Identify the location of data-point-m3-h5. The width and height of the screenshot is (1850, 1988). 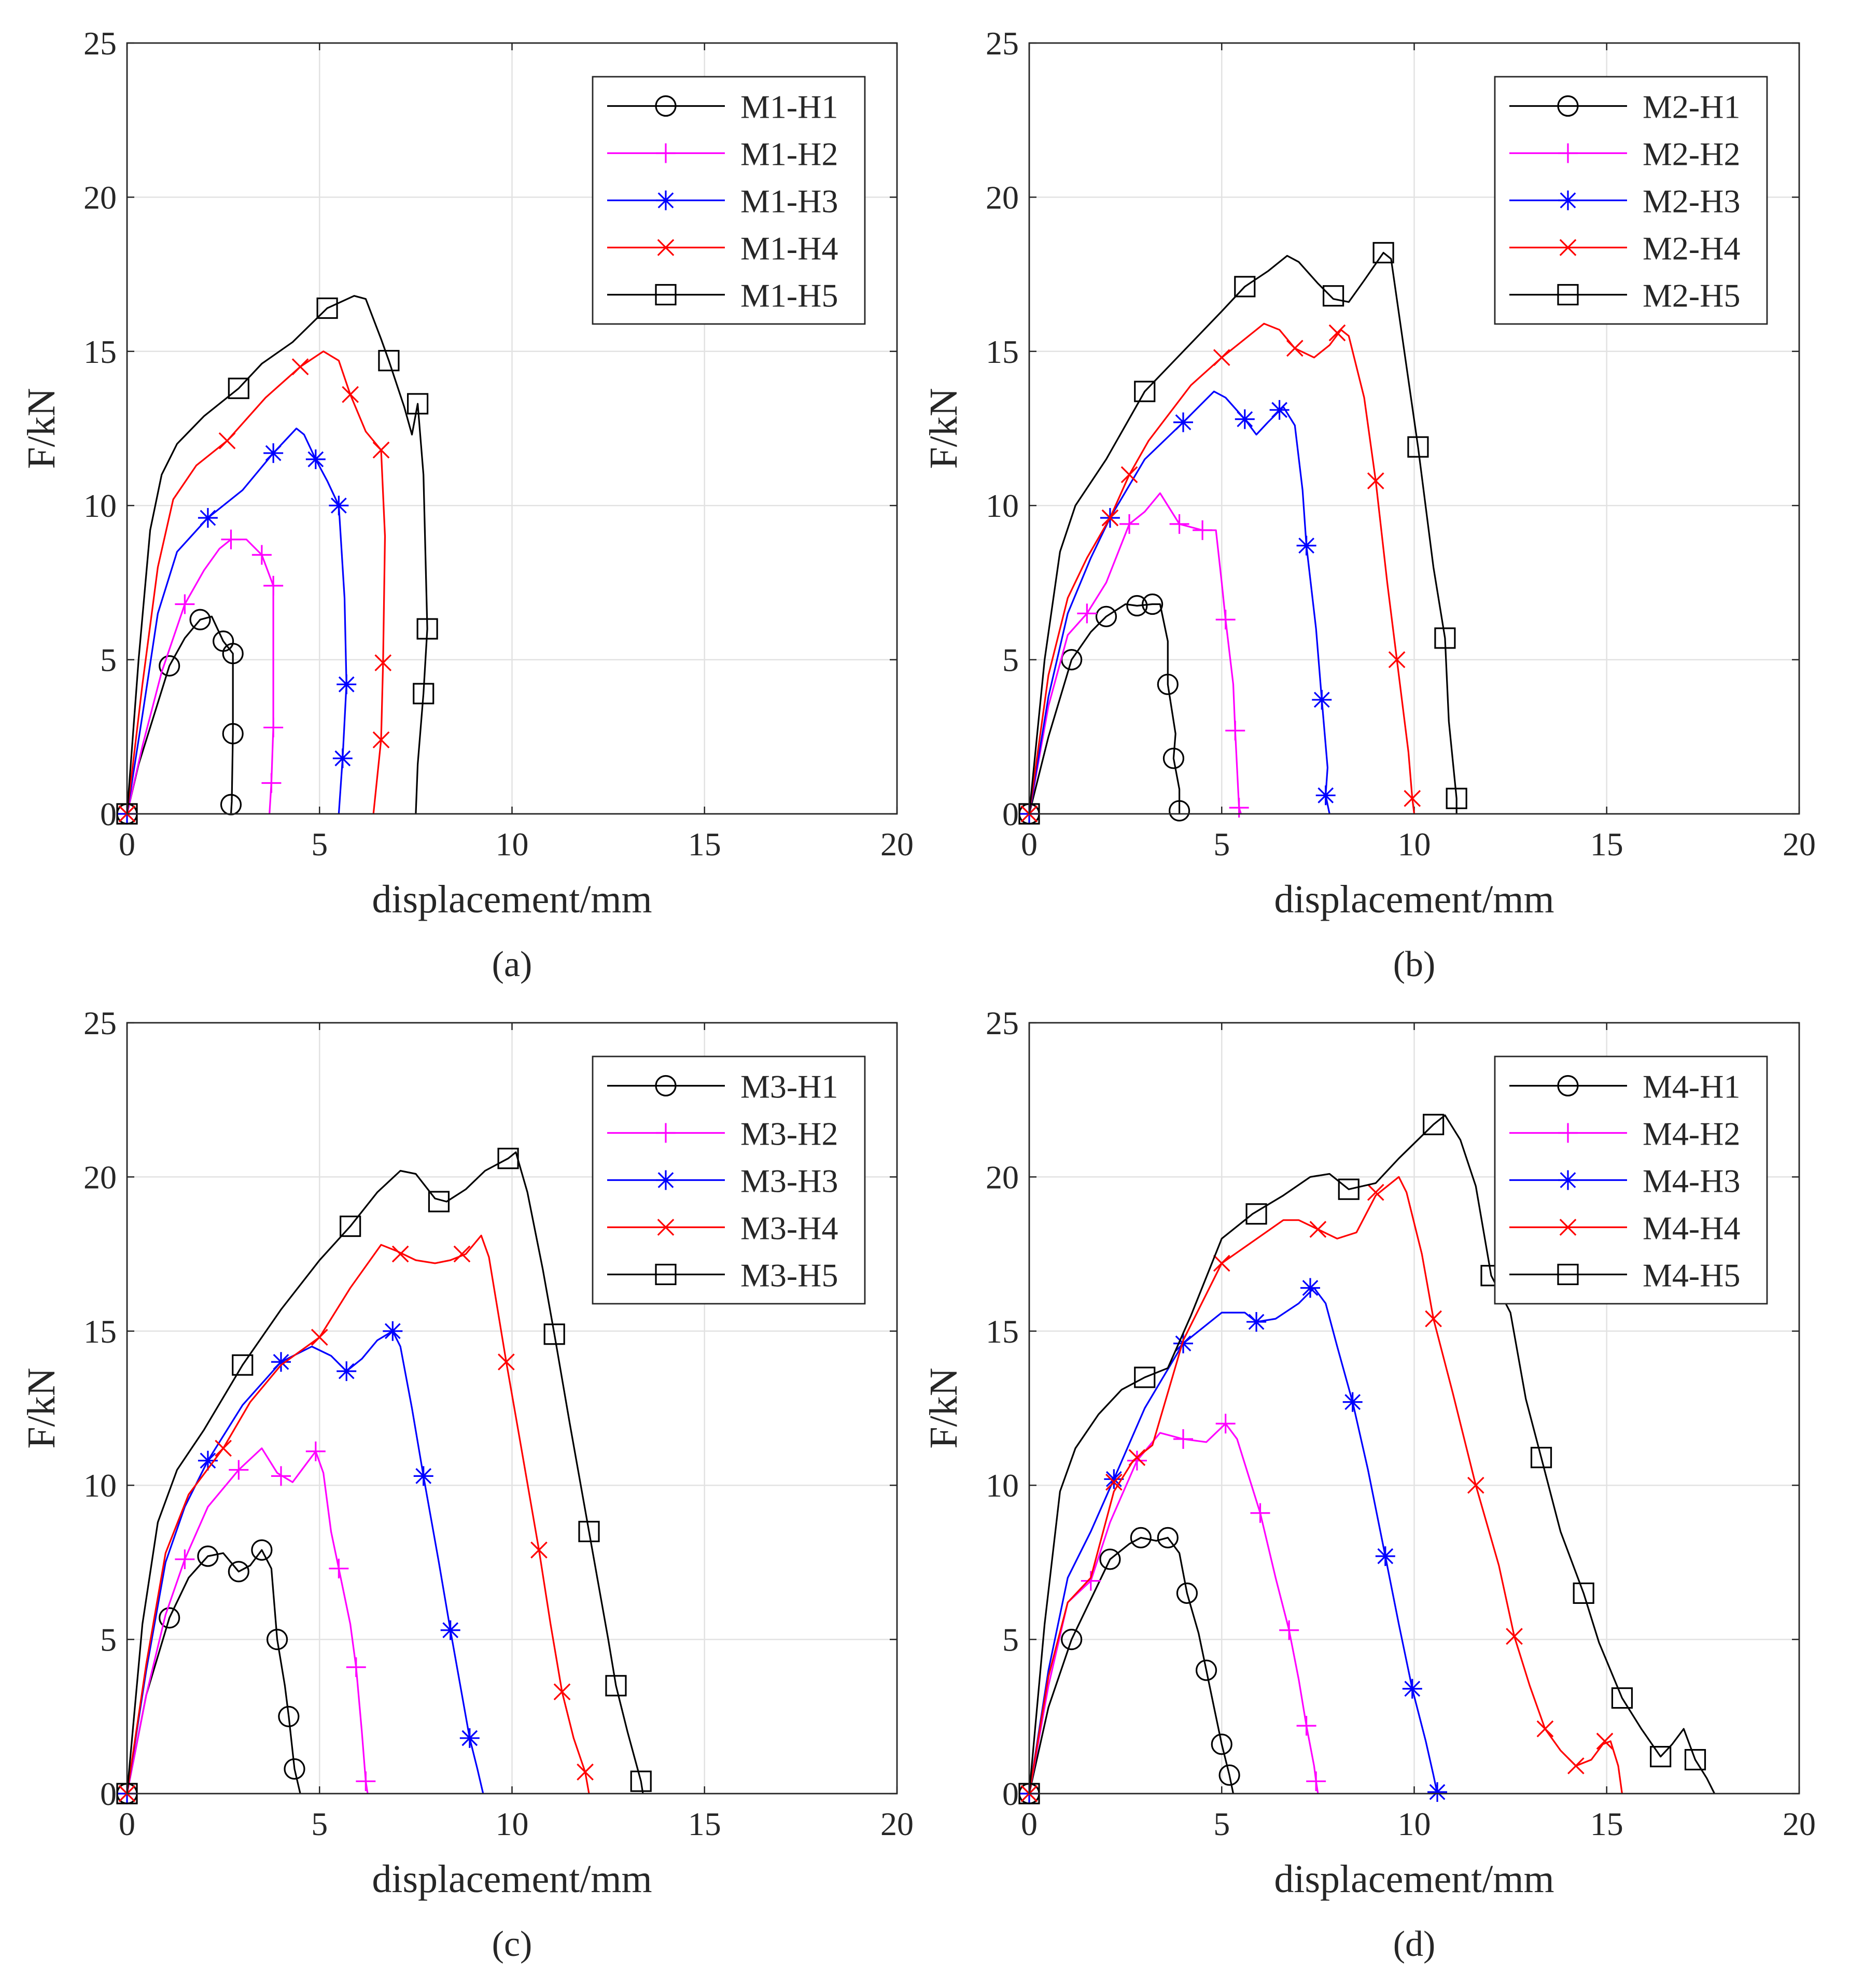
(243, 1365).